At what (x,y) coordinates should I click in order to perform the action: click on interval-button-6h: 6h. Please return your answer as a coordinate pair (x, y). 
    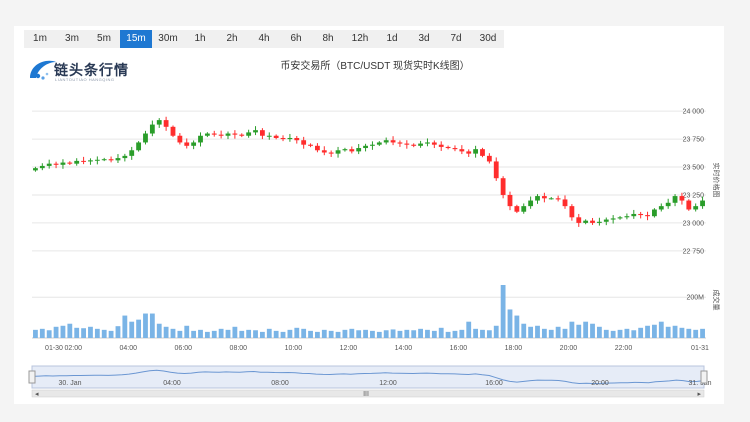
    Looking at the image, I should click on (296, 38).